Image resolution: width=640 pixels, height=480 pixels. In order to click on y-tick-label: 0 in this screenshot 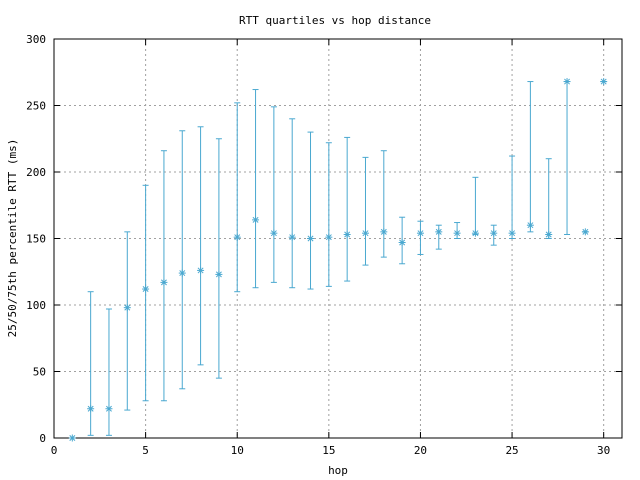, I will do `click(42, 438)`.